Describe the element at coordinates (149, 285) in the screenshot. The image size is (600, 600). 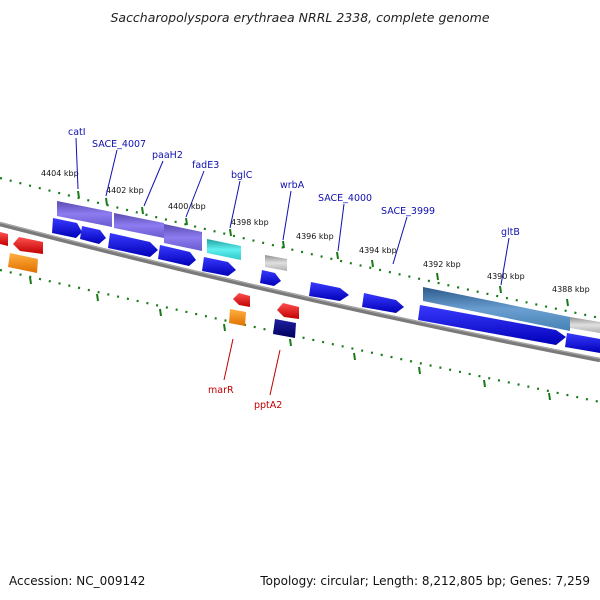
I see `reverse-gene-arrows` at that location.